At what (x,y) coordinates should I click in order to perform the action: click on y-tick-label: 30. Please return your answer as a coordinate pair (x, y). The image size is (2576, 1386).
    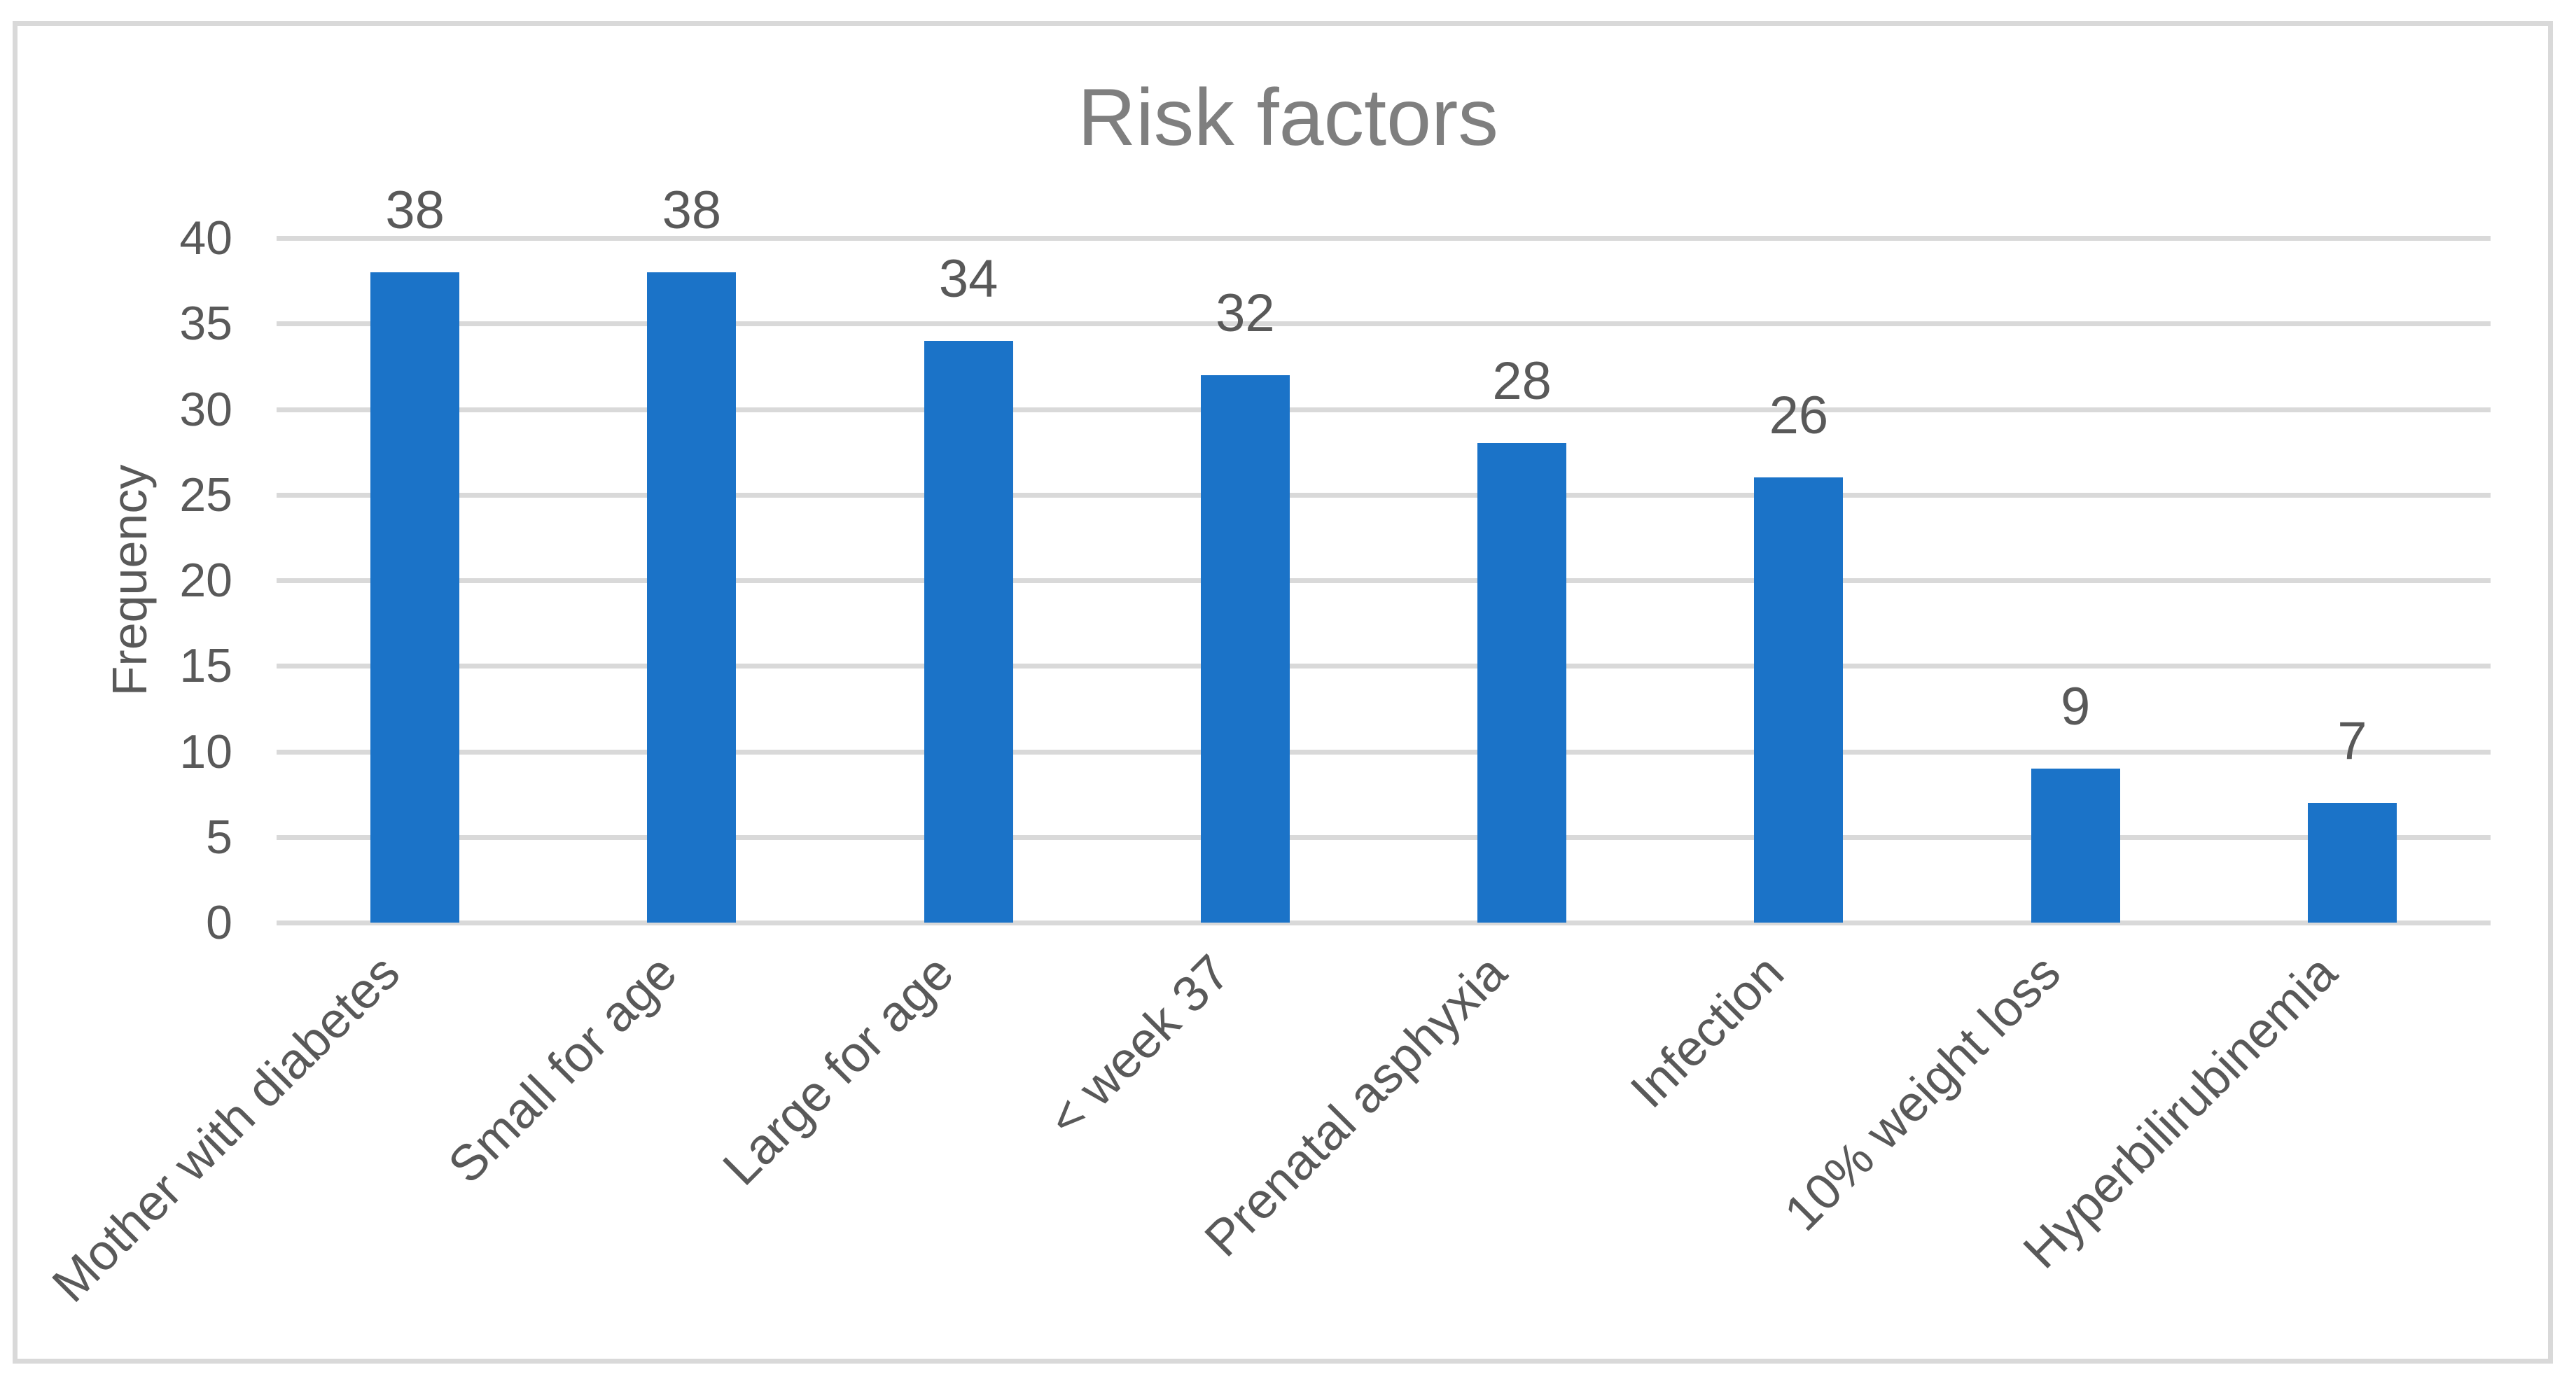
    Looking at the image, I should click on (205, 409).